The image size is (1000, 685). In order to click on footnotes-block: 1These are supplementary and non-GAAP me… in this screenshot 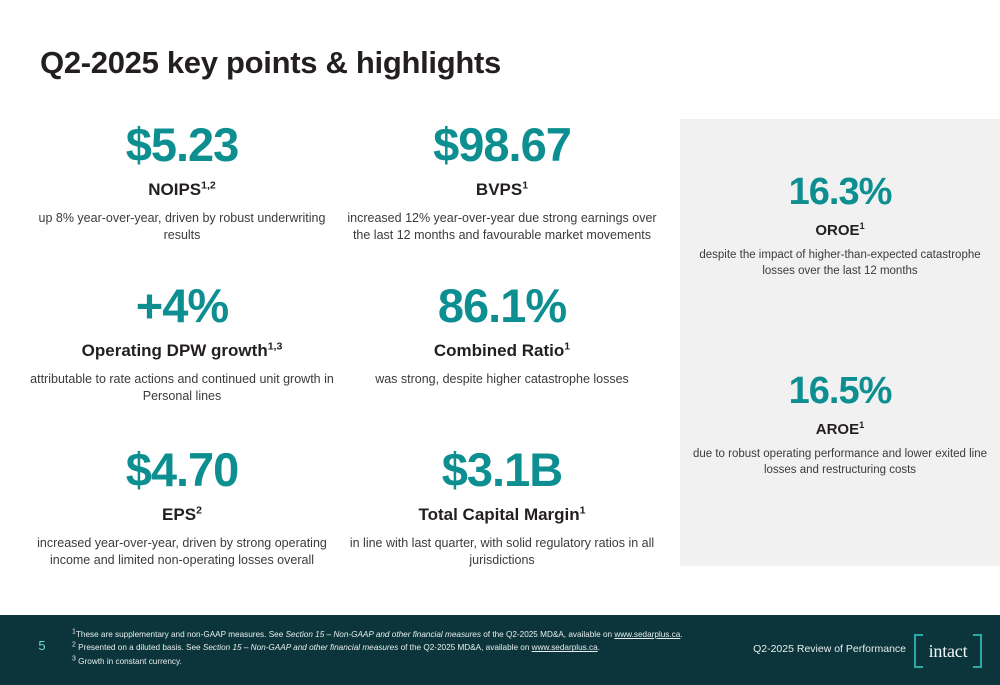, I will do `click(377, 648)`.